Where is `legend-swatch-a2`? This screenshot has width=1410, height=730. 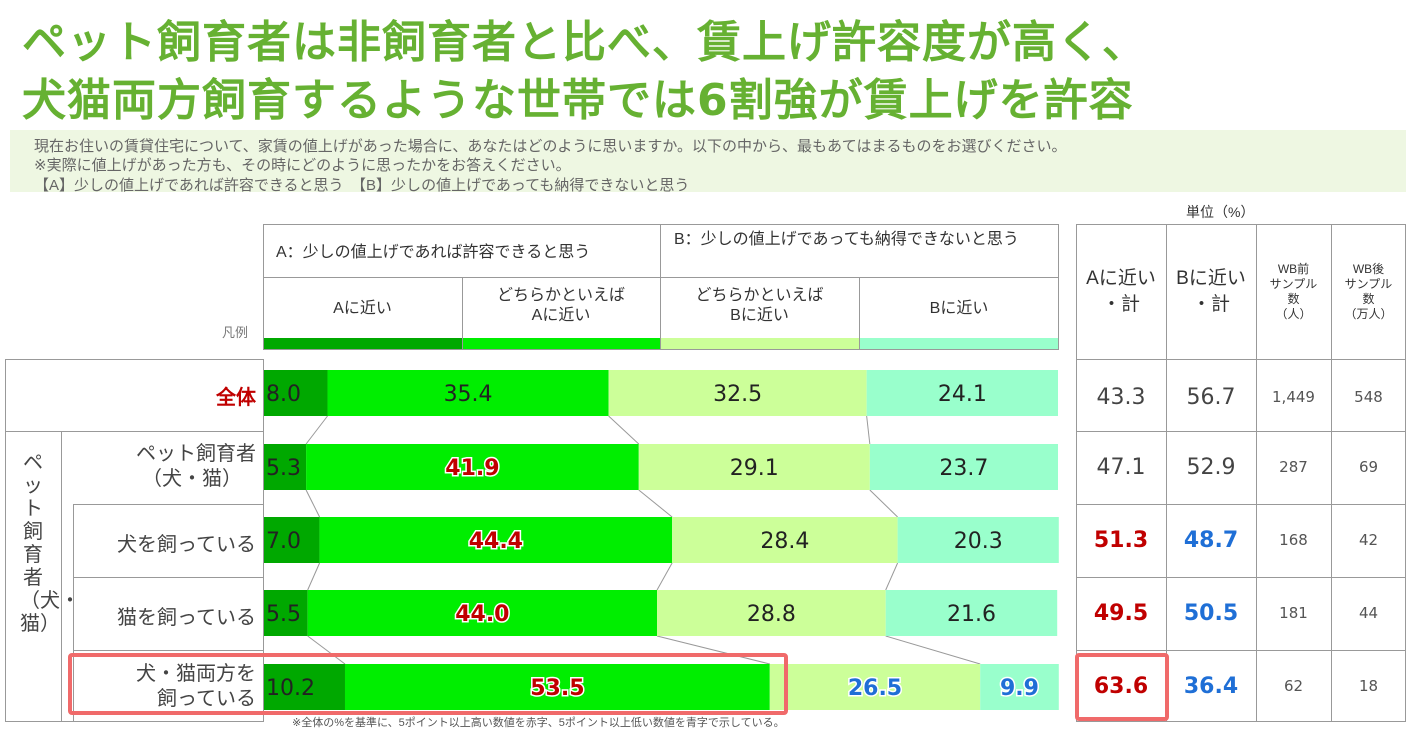 legend-swatch-a2 is located at coordinates (561, 343).